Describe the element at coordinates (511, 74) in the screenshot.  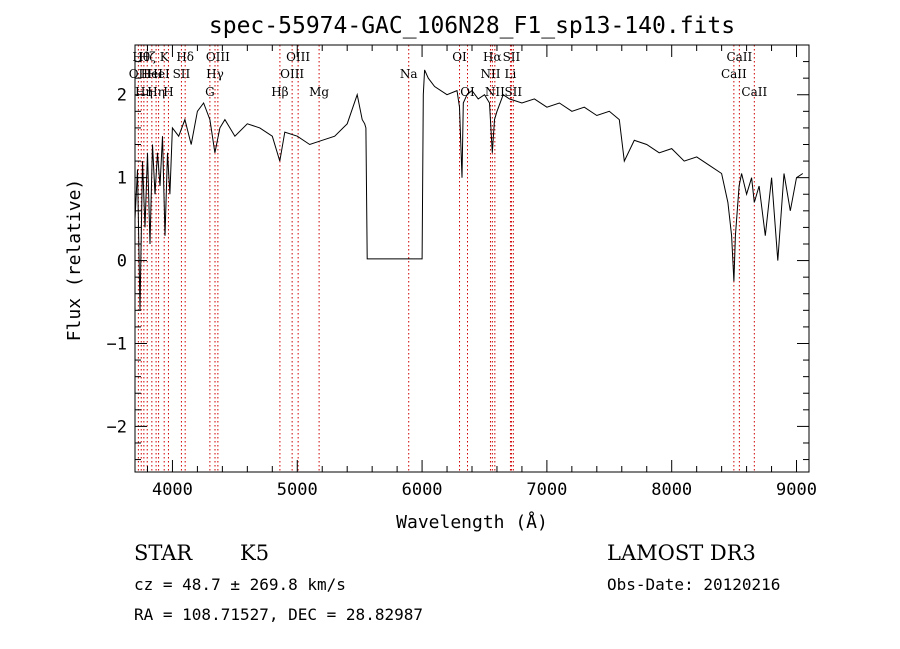
I see `emission-line-label: Li` at that location.